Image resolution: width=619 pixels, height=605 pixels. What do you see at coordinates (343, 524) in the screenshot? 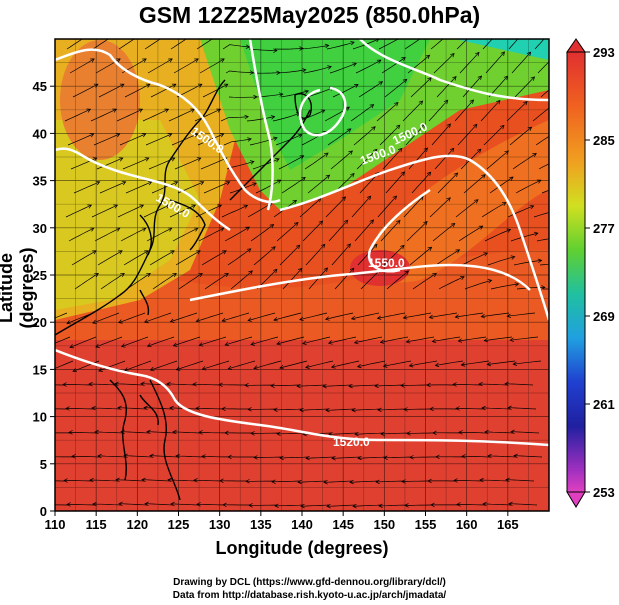
I see `x-tick-label: 145` at bounding box center [343, 524].